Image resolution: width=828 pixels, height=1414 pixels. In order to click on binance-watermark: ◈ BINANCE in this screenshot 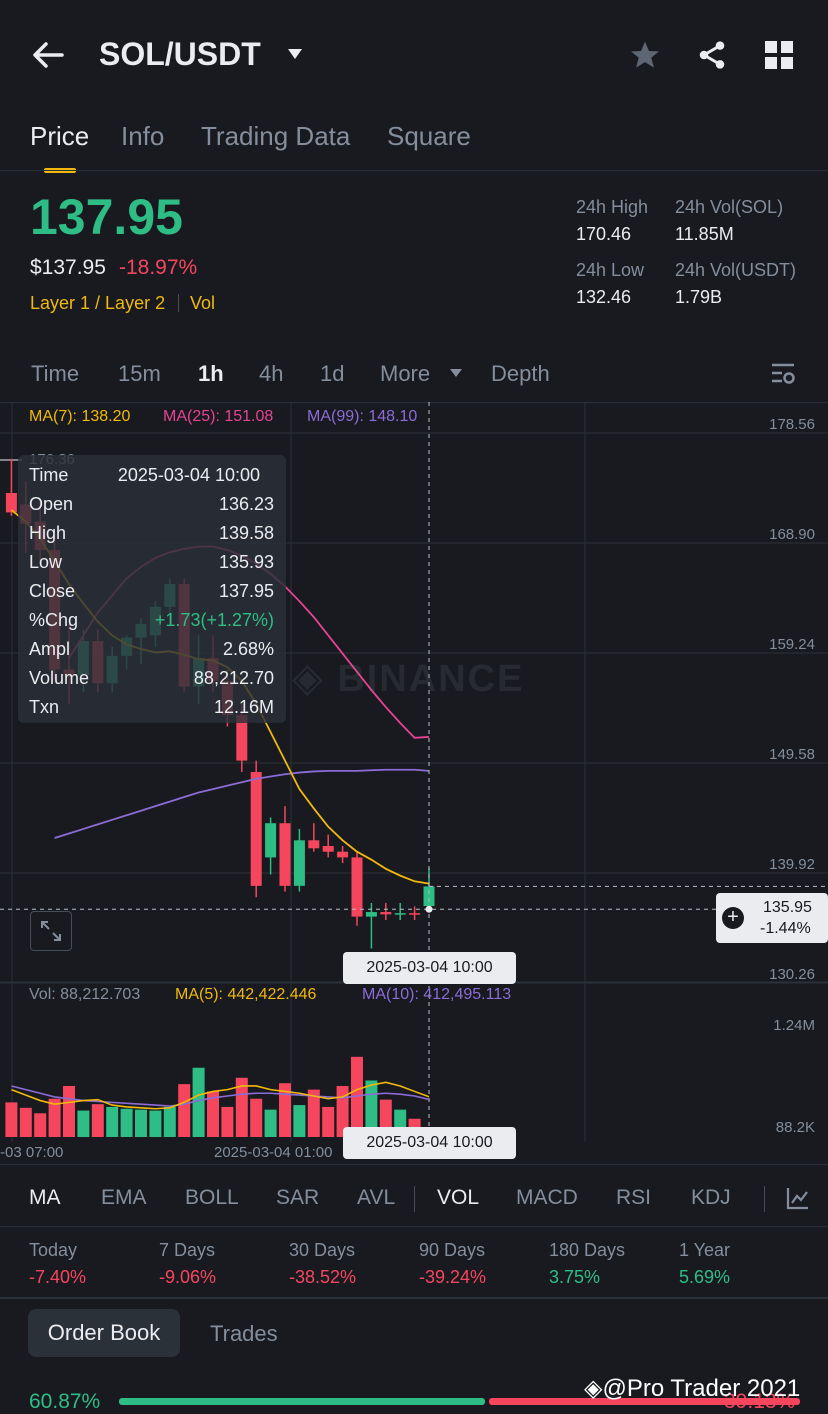, I will do `click(408, 678)`.